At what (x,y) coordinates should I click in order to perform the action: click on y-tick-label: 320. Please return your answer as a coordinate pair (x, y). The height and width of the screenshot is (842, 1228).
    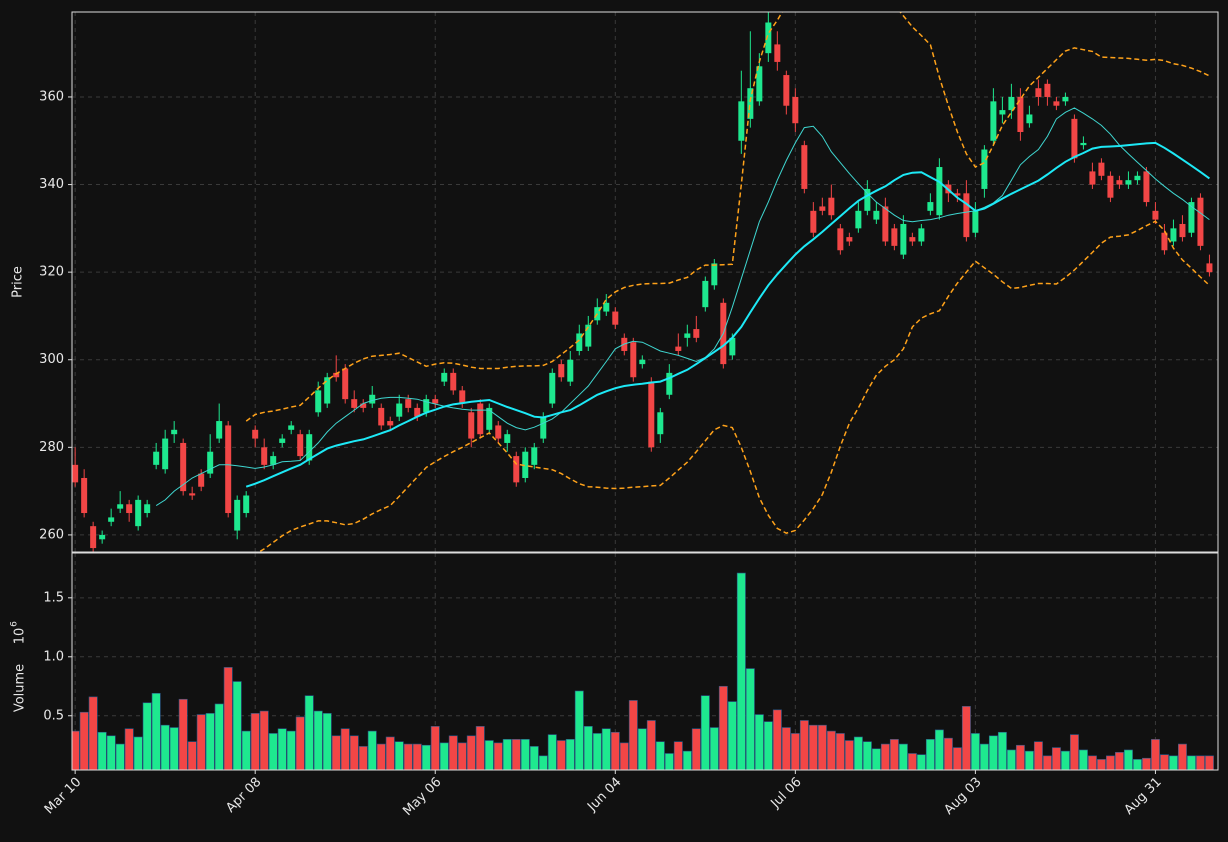
    Looking at the image, I should click on (51, 272).